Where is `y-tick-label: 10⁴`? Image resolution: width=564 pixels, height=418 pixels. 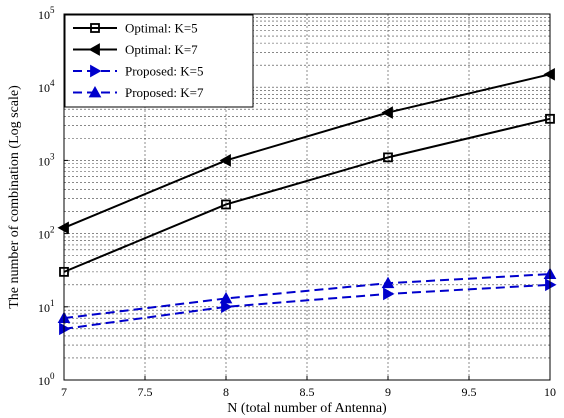
y-tick-label: 10⁴ is located at coordinates (46, 86).